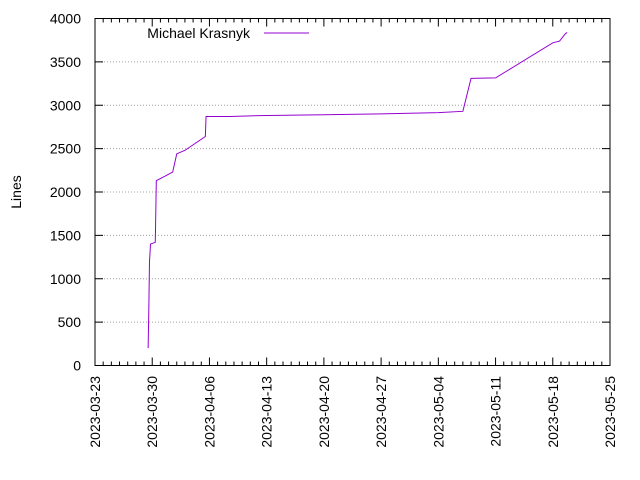 This screenshot has width=640, height=480. I want to click on legend: Michael Krasnyk, so click(228, 33).